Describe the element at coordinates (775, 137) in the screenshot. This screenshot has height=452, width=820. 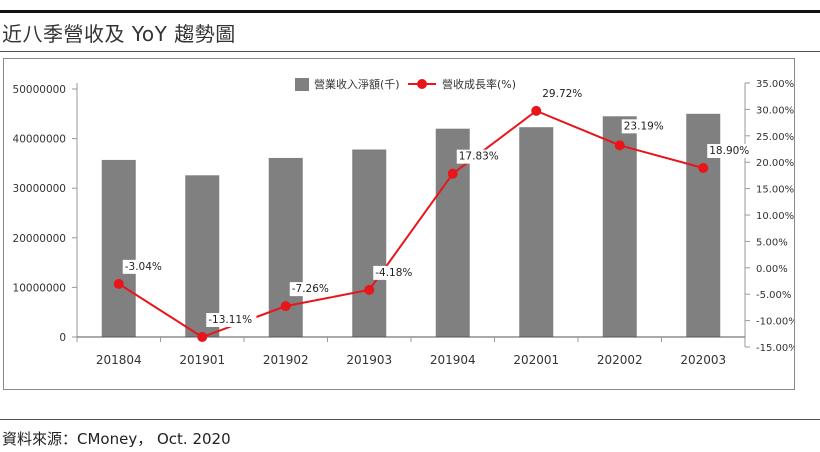
I see `right-tick-label: 25.00%` at that location.